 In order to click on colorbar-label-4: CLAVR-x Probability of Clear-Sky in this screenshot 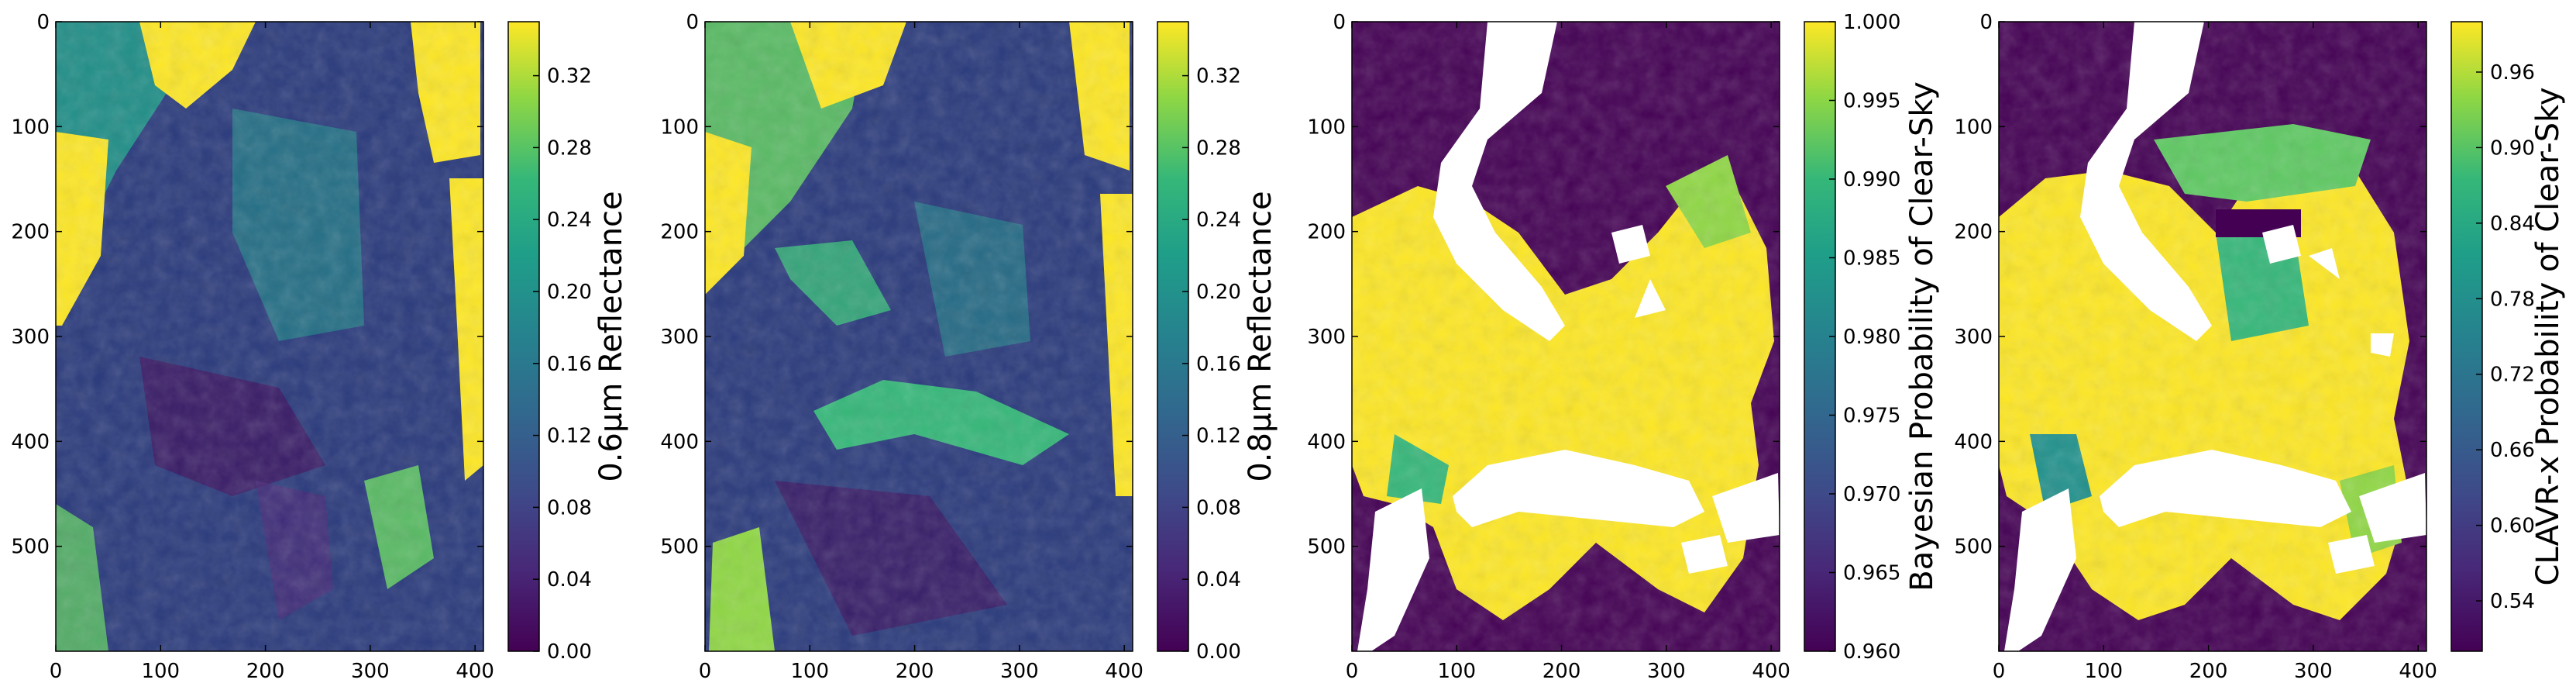, I will do `click(2548, 336)`.